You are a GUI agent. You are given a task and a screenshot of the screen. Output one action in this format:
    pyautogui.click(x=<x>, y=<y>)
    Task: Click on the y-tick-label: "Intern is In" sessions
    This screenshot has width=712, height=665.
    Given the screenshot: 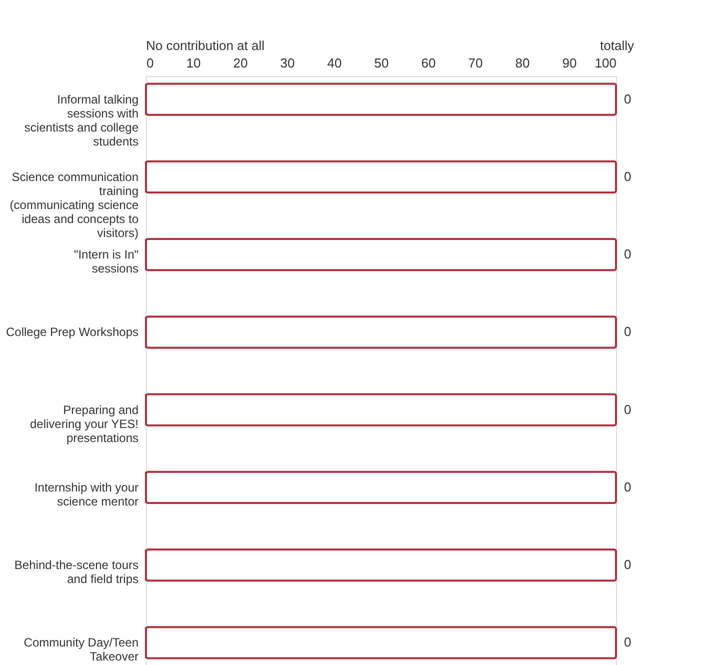 What is the action you would take?
    pyautogui.click(x=106, y=262)
    